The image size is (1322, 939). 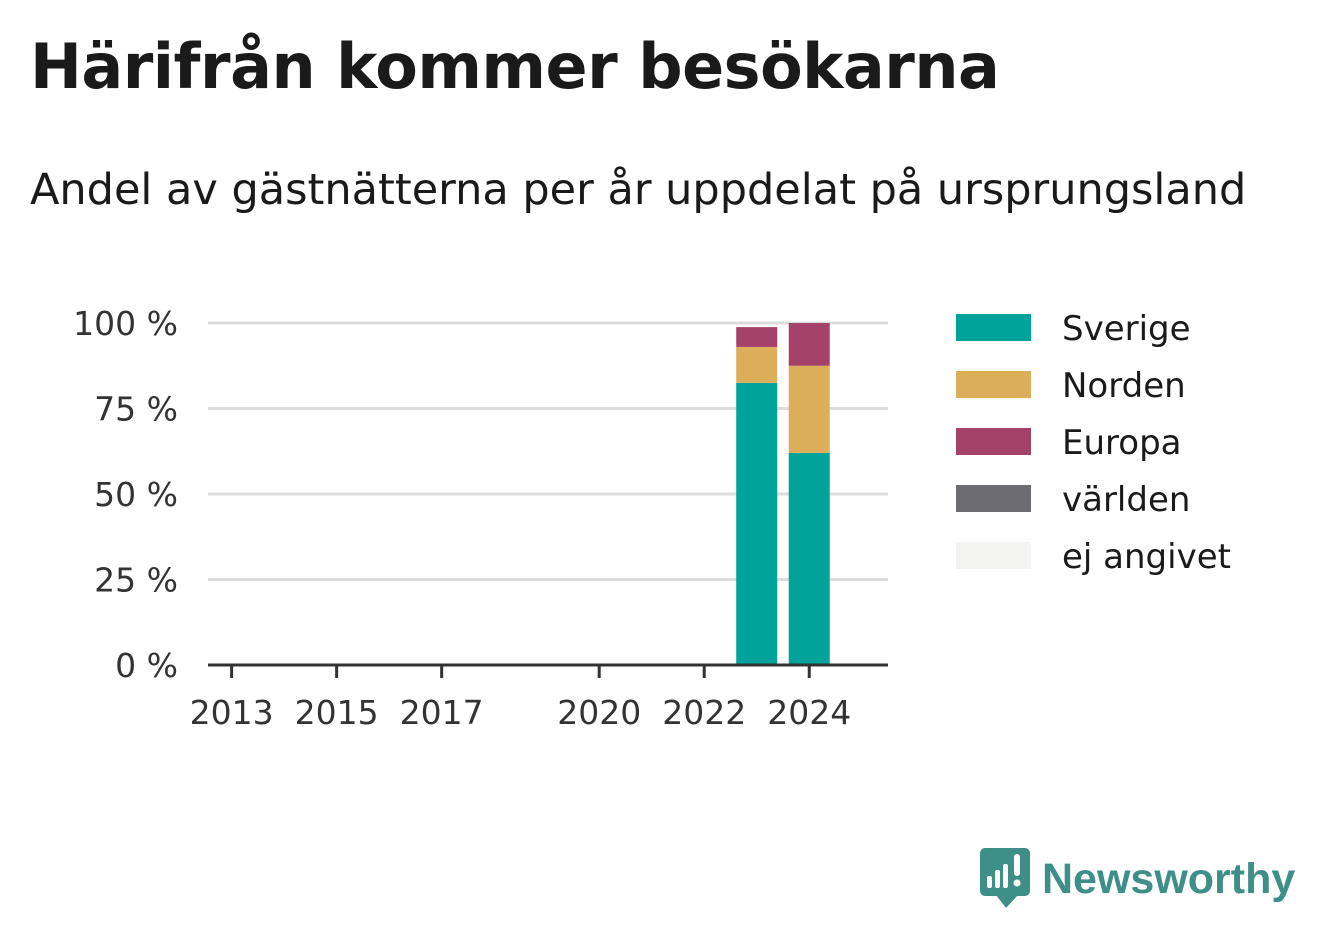 I want to click on legend-label: Sverige, so click(x=1126, y=329).